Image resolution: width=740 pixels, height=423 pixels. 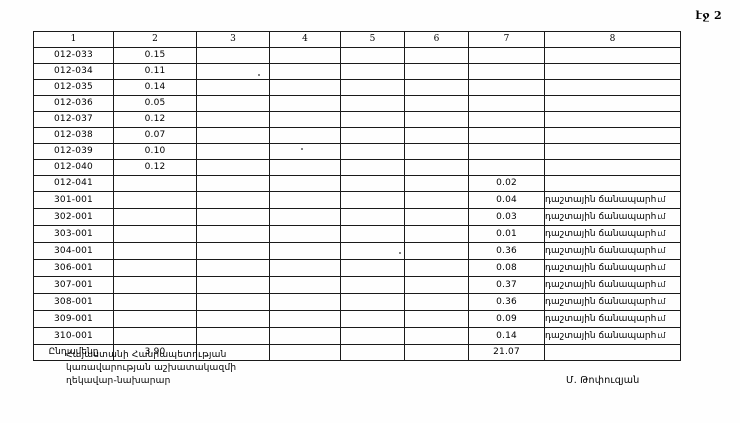 I want to click on cell-col-7: 0.36, so click(x=506, y=302).